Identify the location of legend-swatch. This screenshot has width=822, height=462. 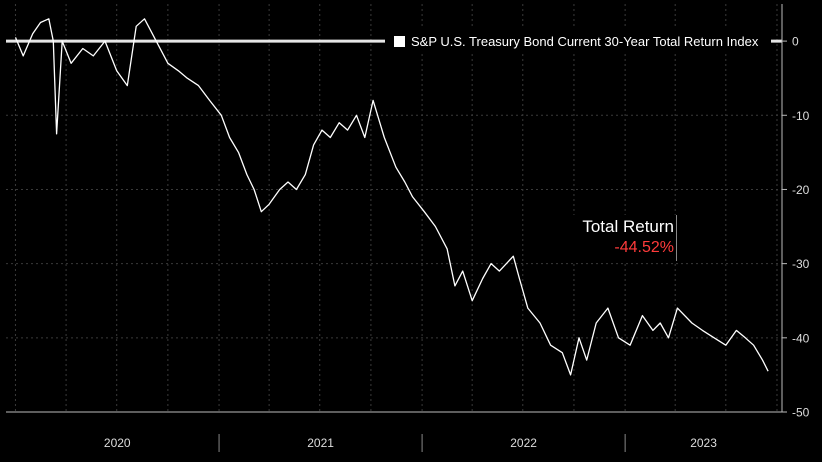
(399, 41).